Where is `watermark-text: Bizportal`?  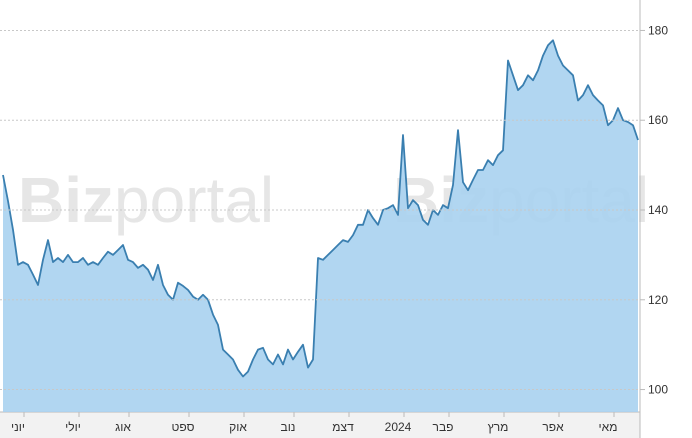
watermark-text: Bizportal is located at coordinates (146, 200).